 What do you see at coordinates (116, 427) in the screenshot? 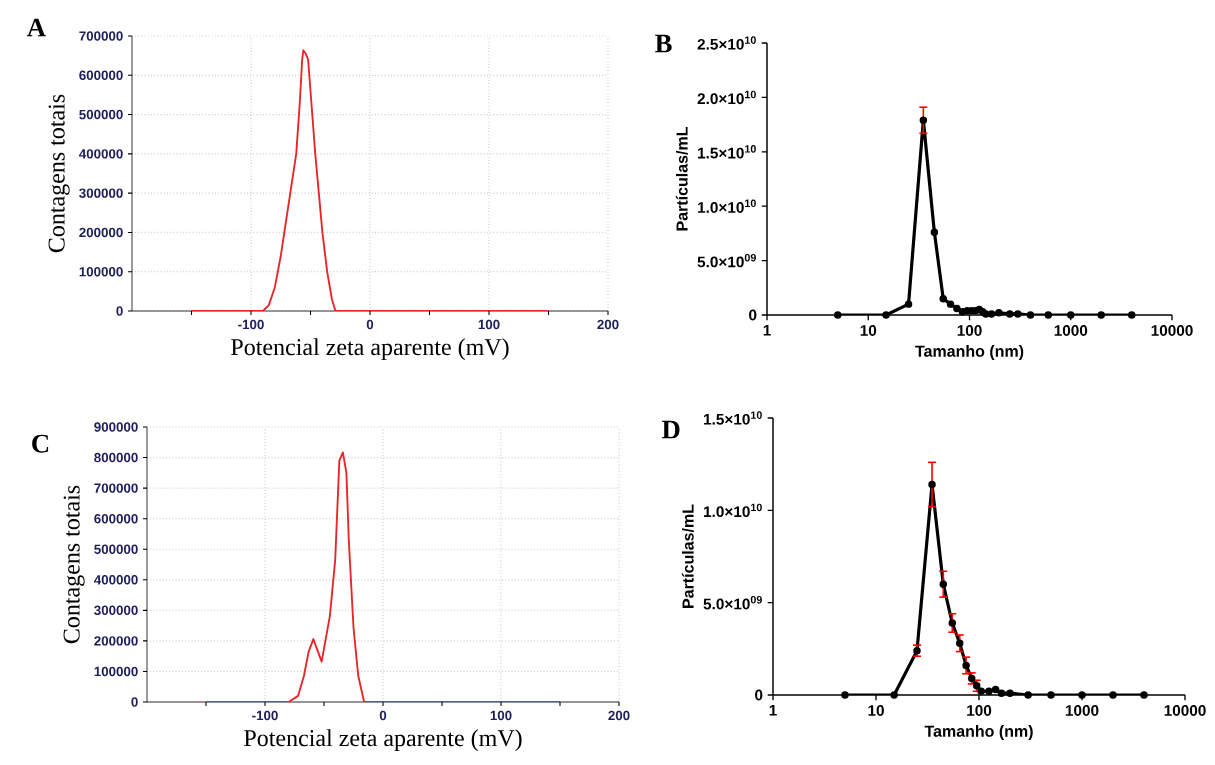
I see `y-tick-label: 900000` at bounding box center [116, 427].